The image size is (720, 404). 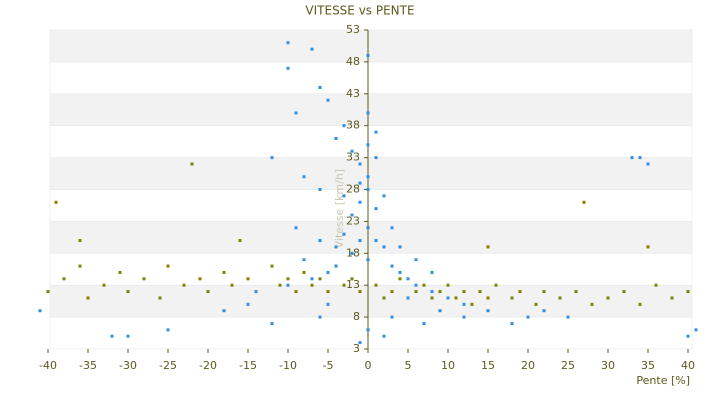 What do you see at coordinates (663, 380) in the screenshot?
I see `x-axis-label: Pente [%]` at bounding box center [663, 380].